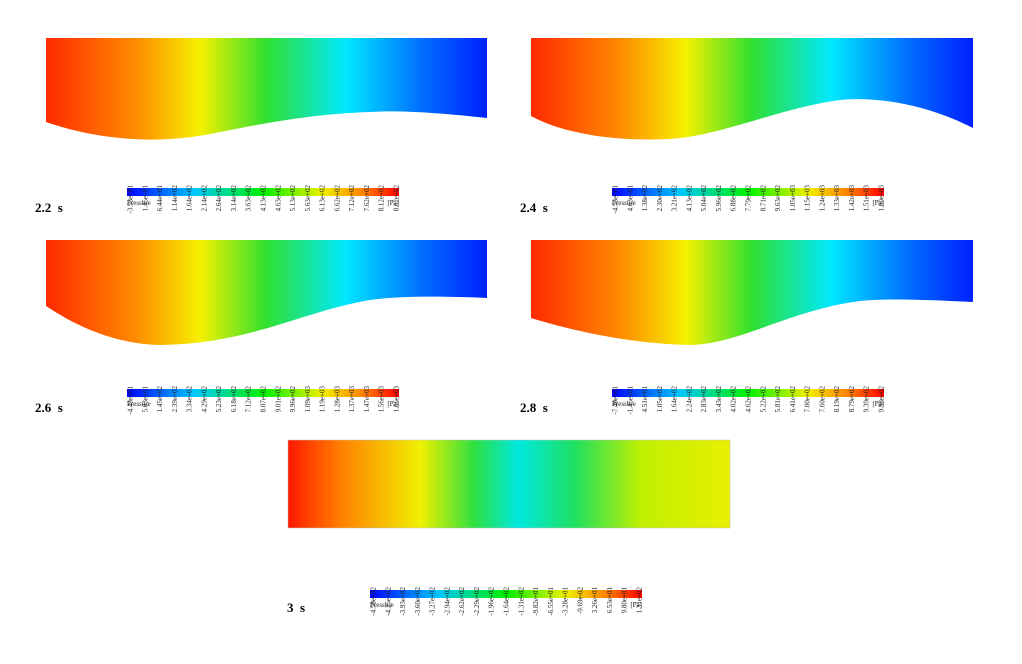 The width and height of the screenshot is (1022, 664). Describe the element at coordinates (808, 399) in the screenshot. I see `tick-label: 7.00e+02` at that location.